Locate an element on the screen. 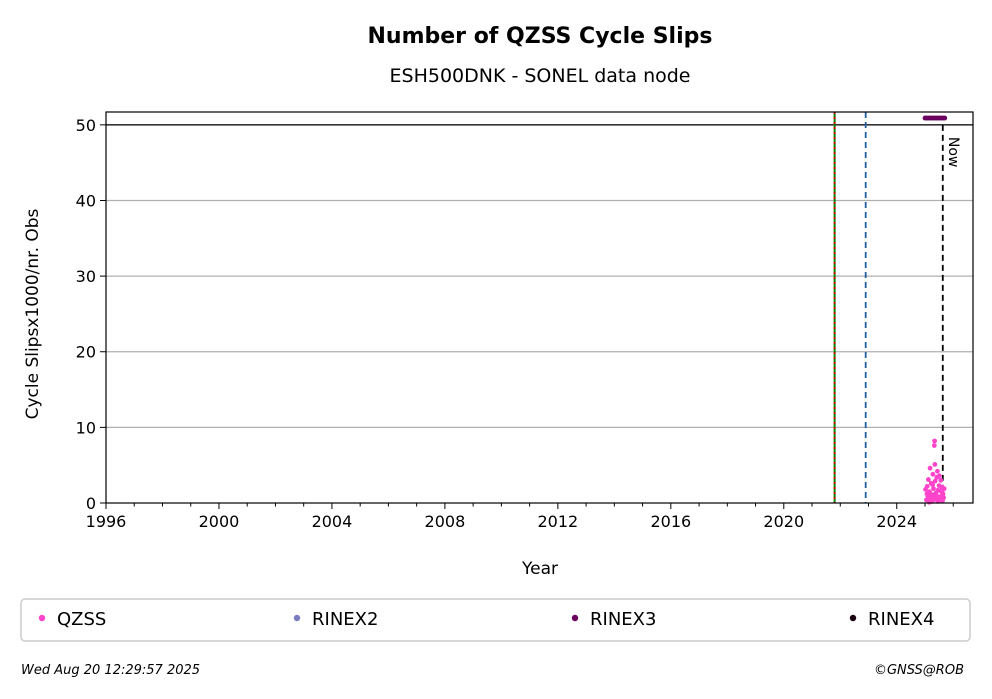 This screenshot has width=992, height=699. y-tick-label: 40 is located at coordinates (86, 200).